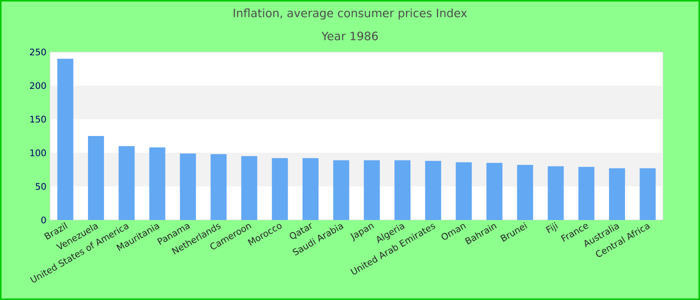  Describe the element at coordinates (38, 119) in the screenshot. I see `y-tick-label: 150` at that location.